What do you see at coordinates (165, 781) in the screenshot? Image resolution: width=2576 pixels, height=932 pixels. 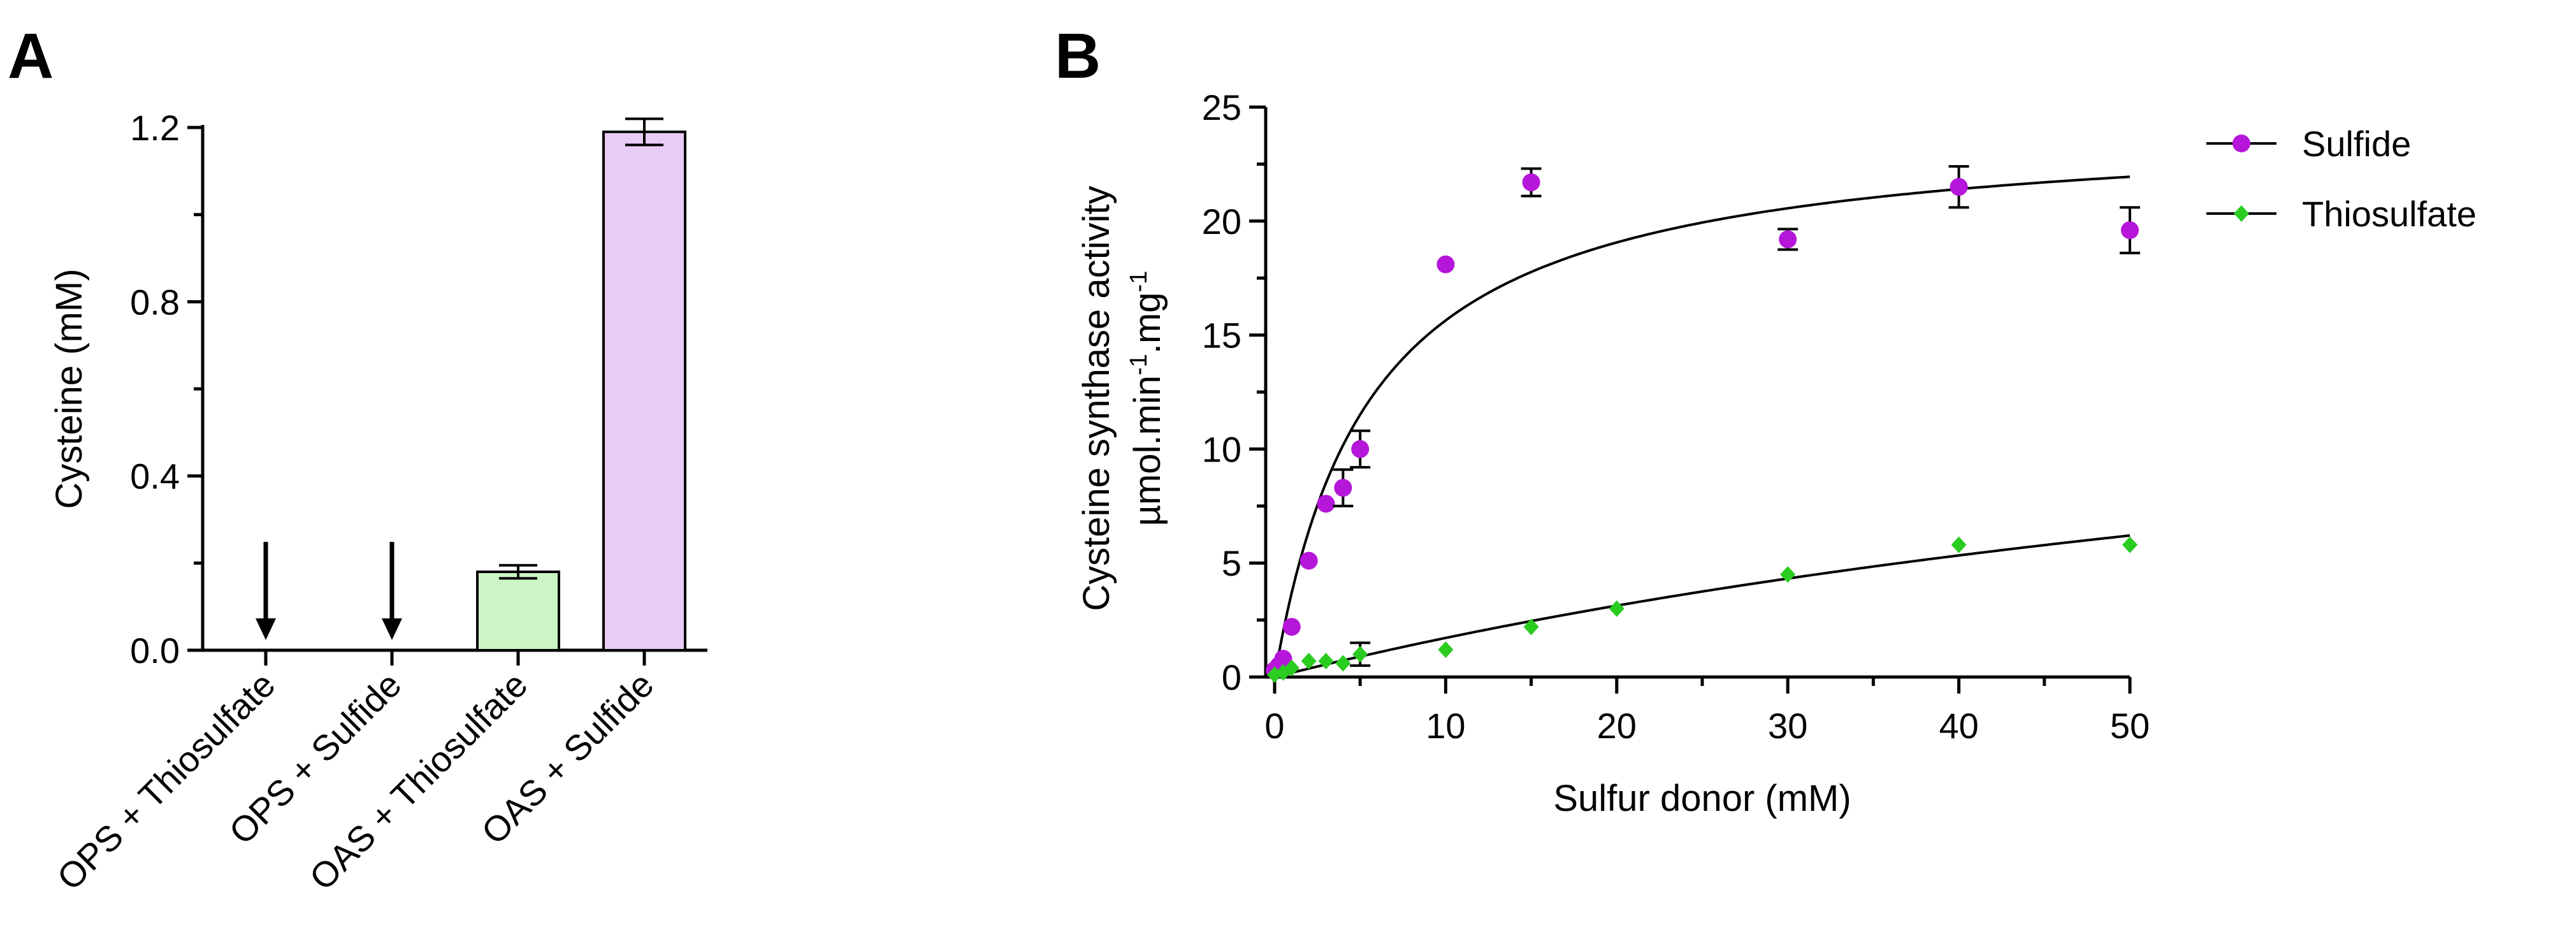 I see `x-category-label: OPS + Thiosulfate` at bounding box center [165, 781].